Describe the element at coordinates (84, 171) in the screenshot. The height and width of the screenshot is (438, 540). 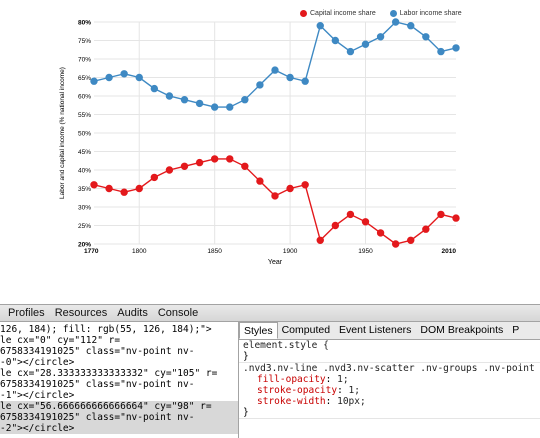
I see `y-tick-label: 40%` at that location.